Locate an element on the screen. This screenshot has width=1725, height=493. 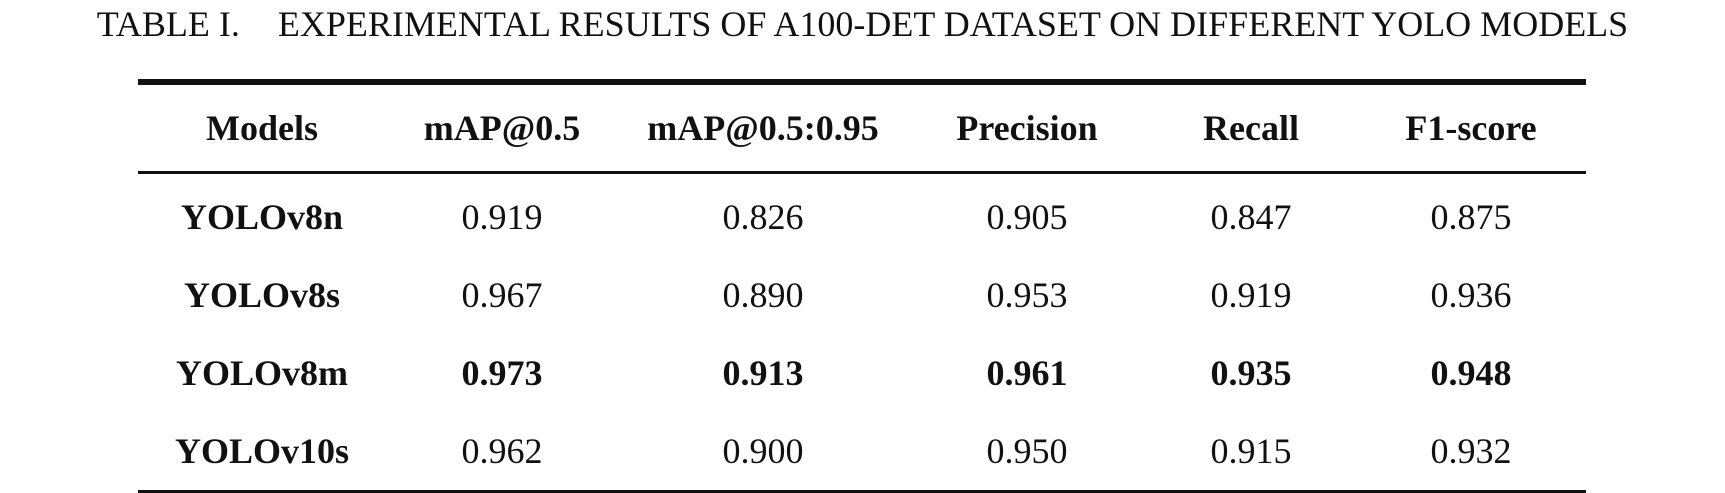
cell-recall: 0.935 is located at coordinates (1251, 373).